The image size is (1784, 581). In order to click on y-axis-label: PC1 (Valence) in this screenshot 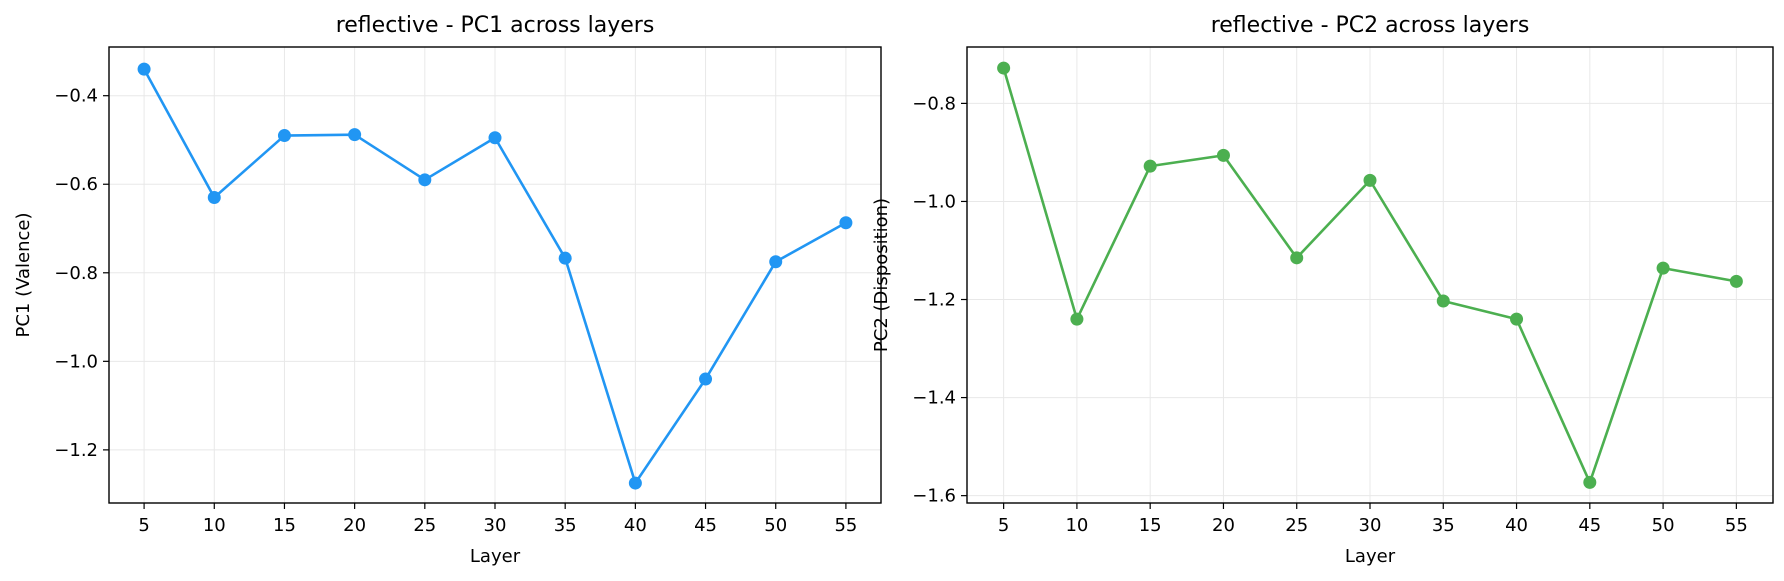, I will do `click(23, 274)`.